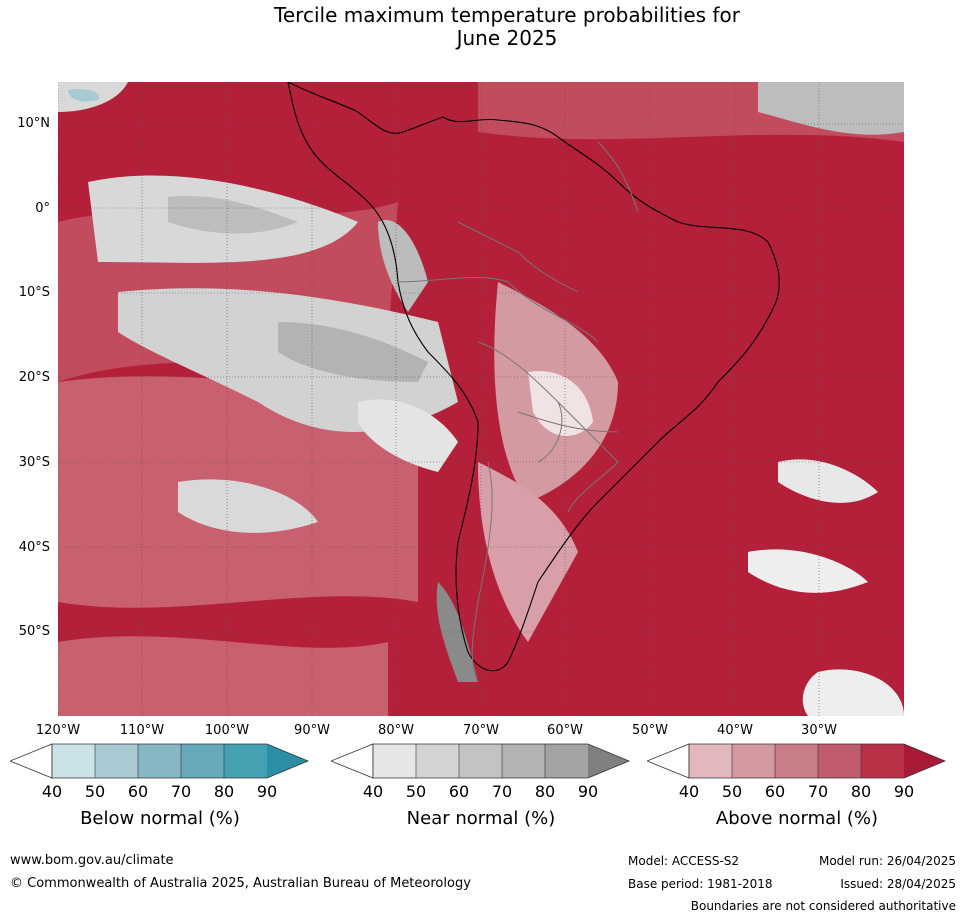 This screenshot has height=919, width=965. What do you see at coordinates (396, 730) in the screenshot?
I see `lon-label-80w: 80°W` at bounding box center [396, 730].